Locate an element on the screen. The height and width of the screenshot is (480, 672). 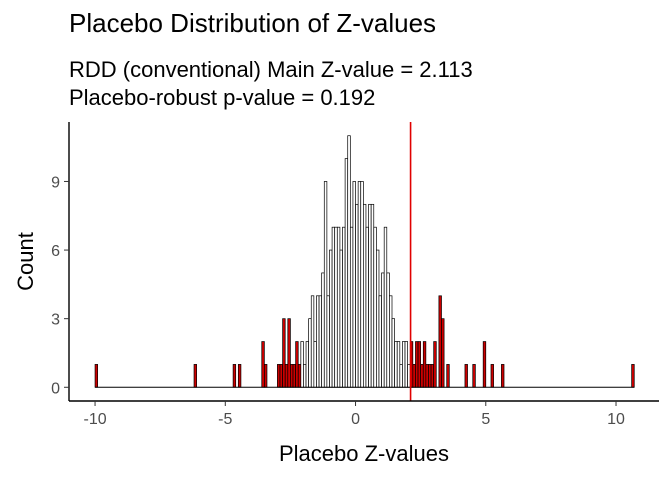
subtitle-line-p-value: Placebo-robust p-value = 0.192 is located at coordinates (222, 97).